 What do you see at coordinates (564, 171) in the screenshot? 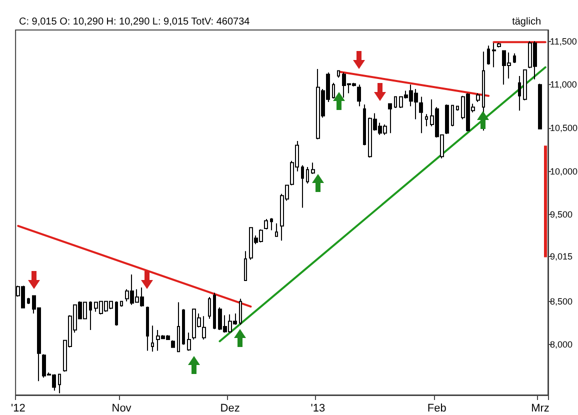
I see `y-tick-label: 10,000` at bounding box center [564, 171].